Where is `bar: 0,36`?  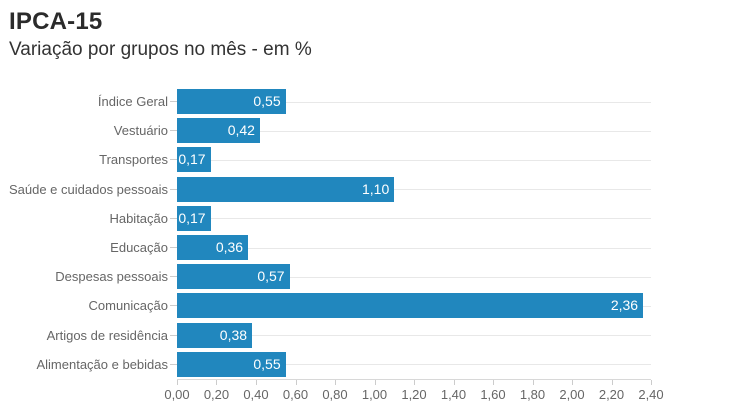
bar: 0,36 is located at coordinates (213, 248).